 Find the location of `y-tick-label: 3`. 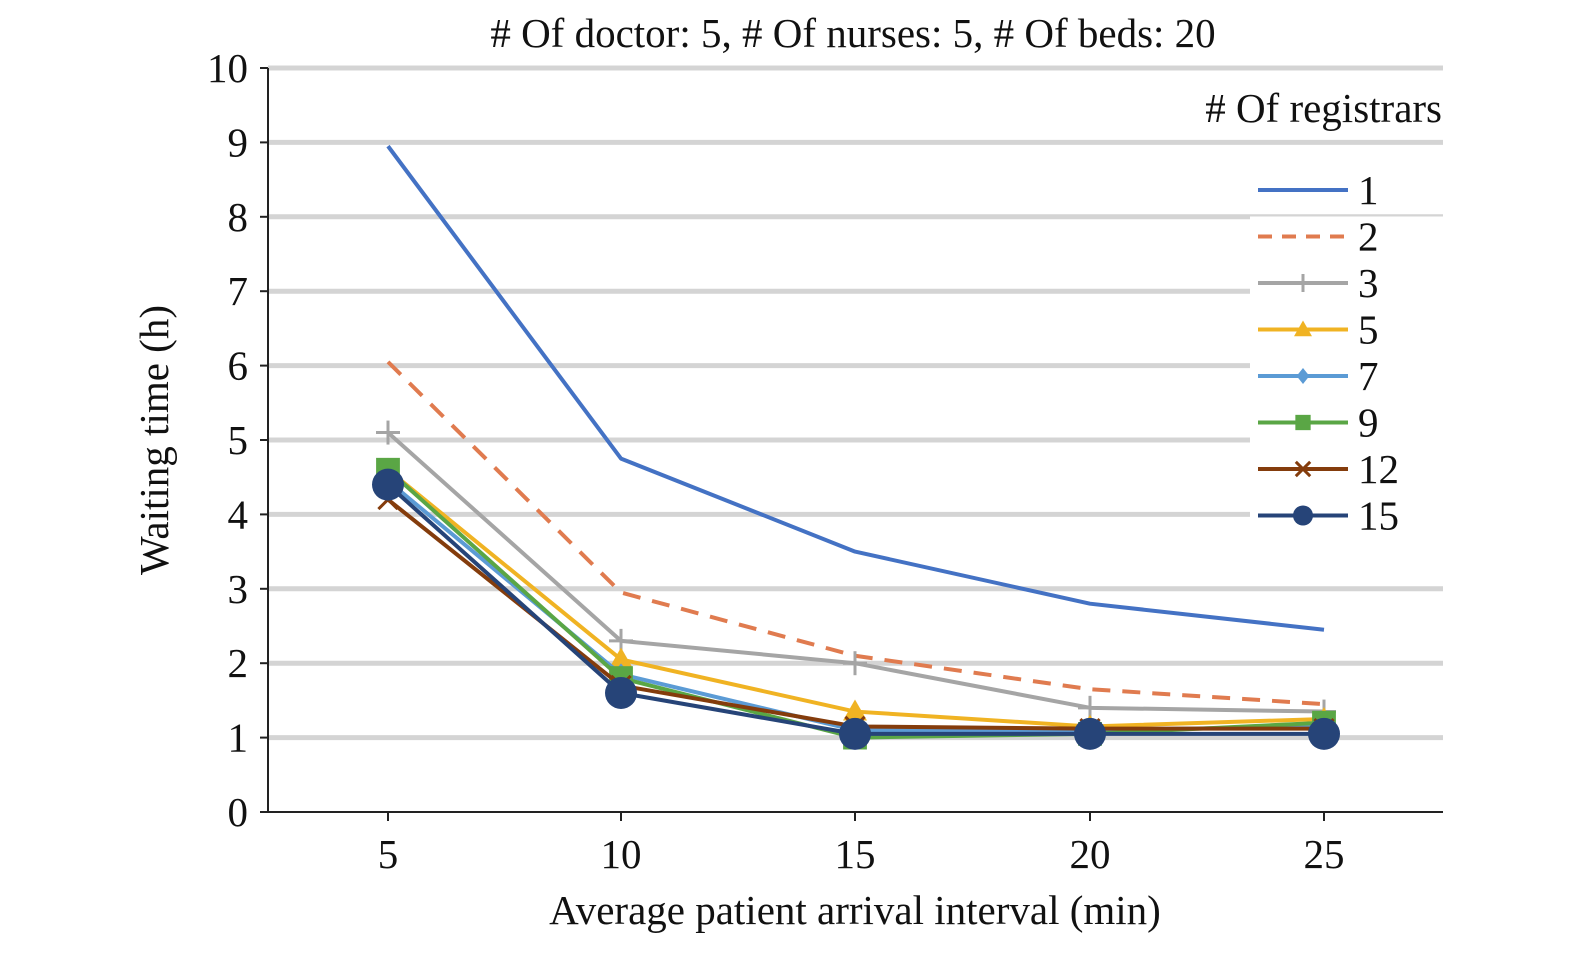

y-tick-label: 3 is located at coordinates (238, 589).